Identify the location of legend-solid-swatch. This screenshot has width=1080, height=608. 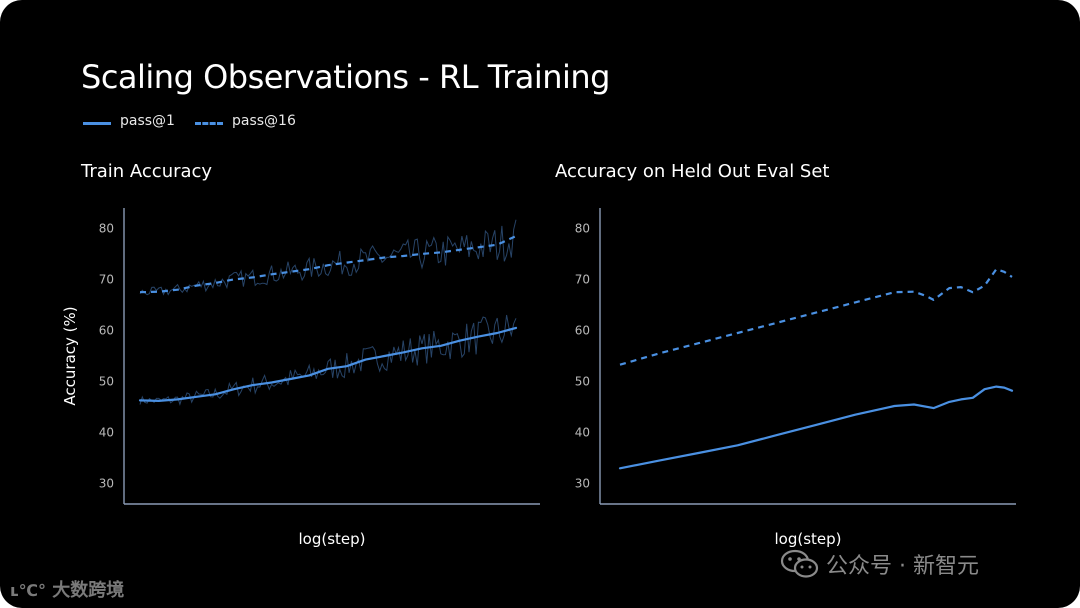
(97, 123).